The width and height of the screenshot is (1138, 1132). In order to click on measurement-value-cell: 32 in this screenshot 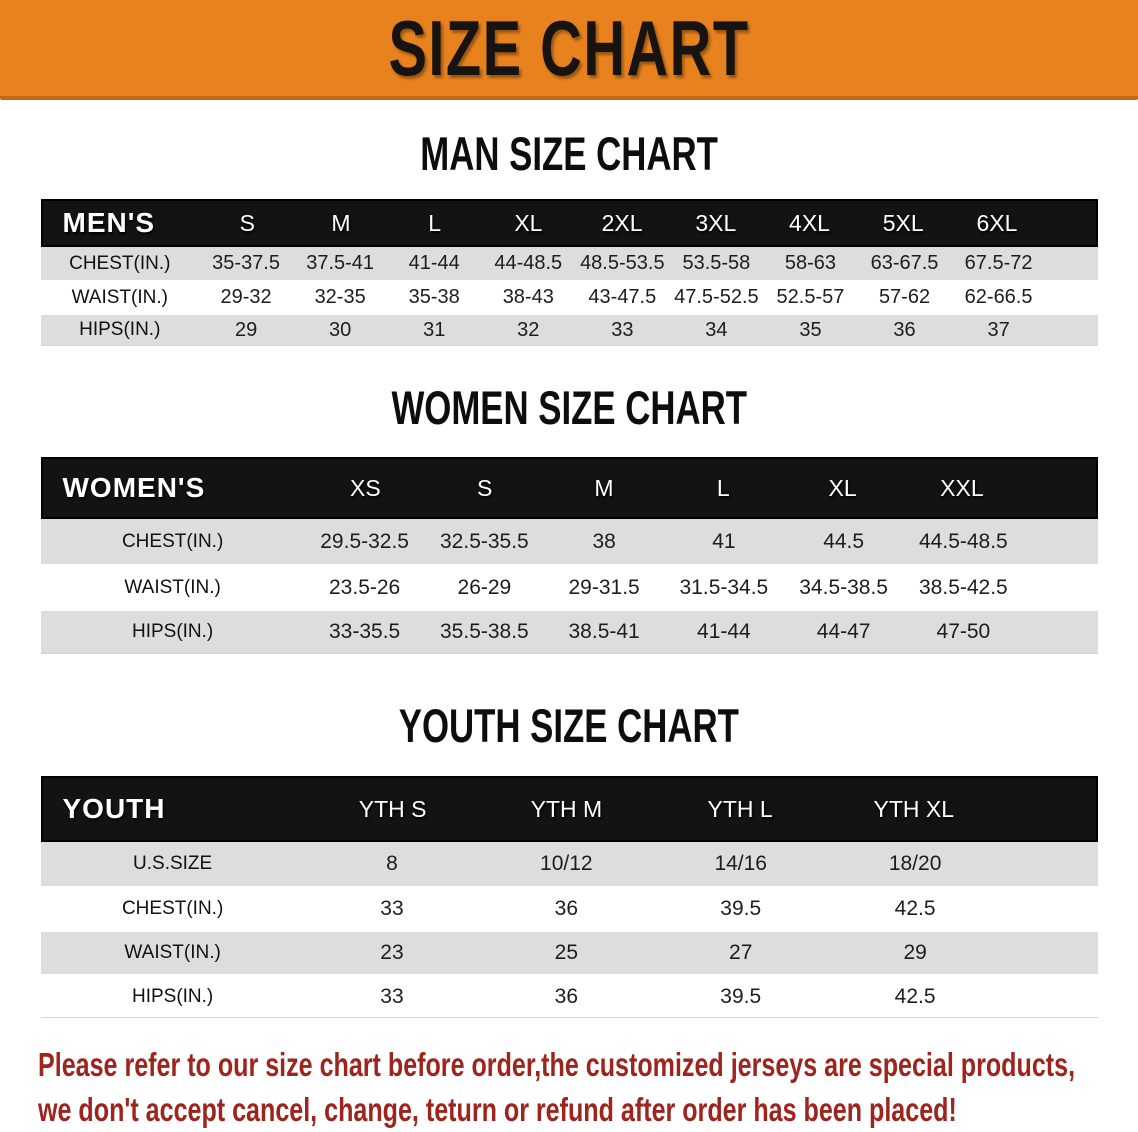, I will do `click(528, 329)`.